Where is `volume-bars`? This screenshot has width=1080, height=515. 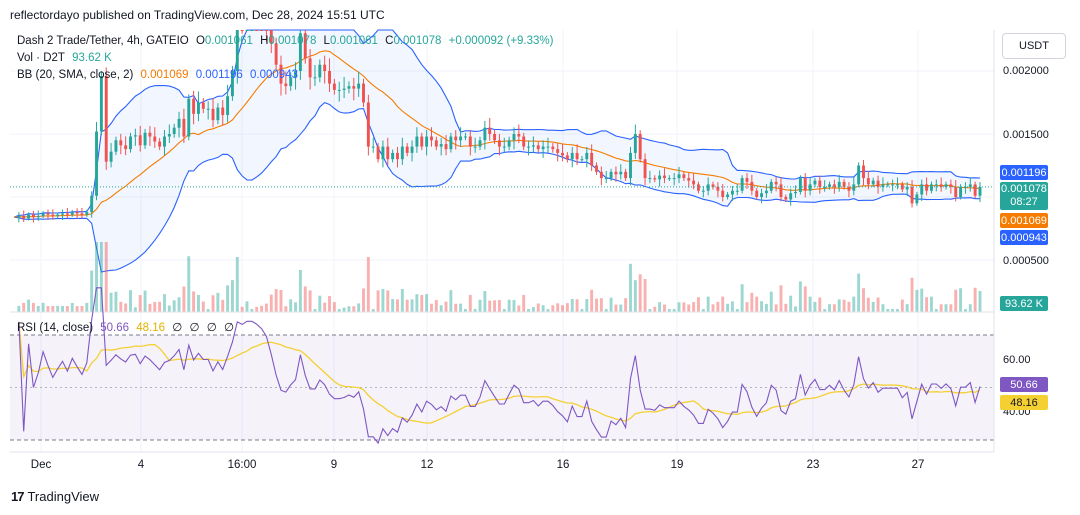 volume-bars is located at coordinates (499, 277).